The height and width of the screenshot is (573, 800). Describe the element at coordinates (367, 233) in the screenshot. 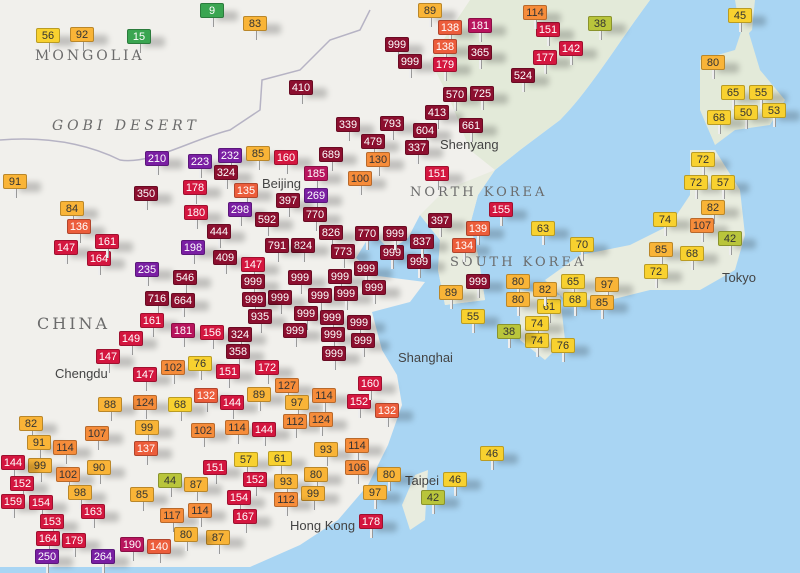

I see `aqi-value-label: 770` at that location.